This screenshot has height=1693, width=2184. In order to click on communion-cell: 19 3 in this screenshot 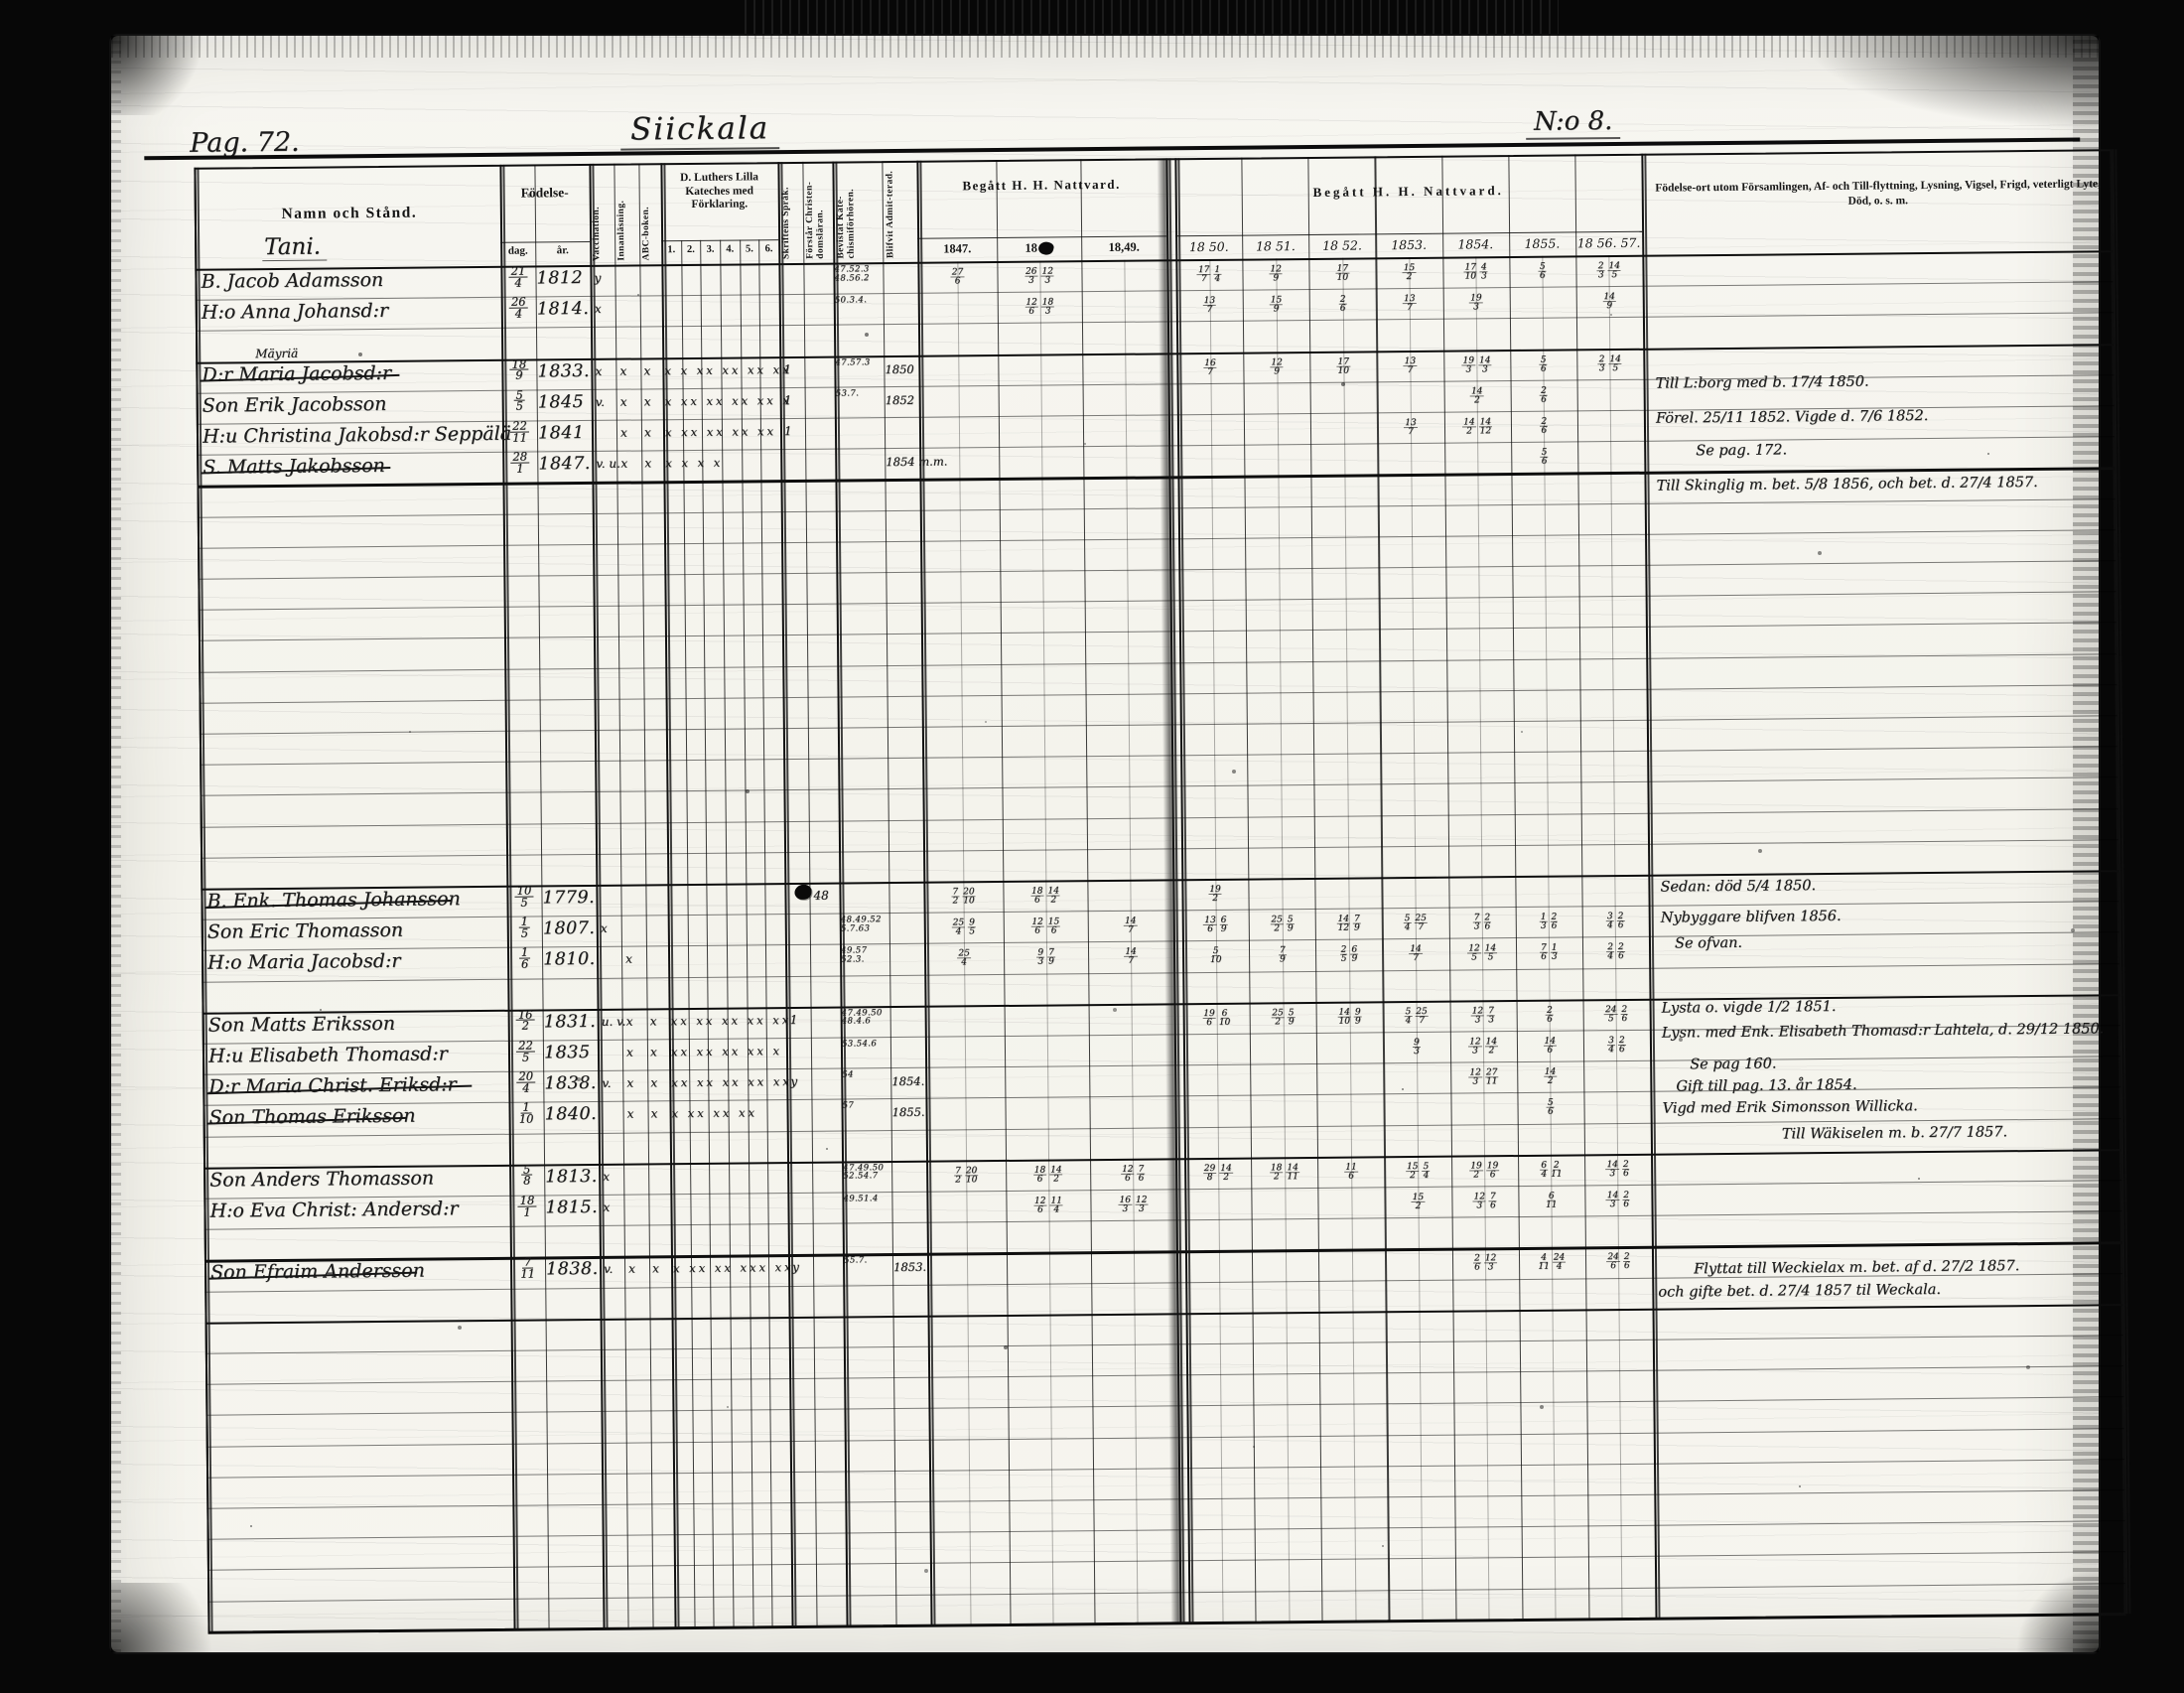, I will do `click(1475, 303)`.